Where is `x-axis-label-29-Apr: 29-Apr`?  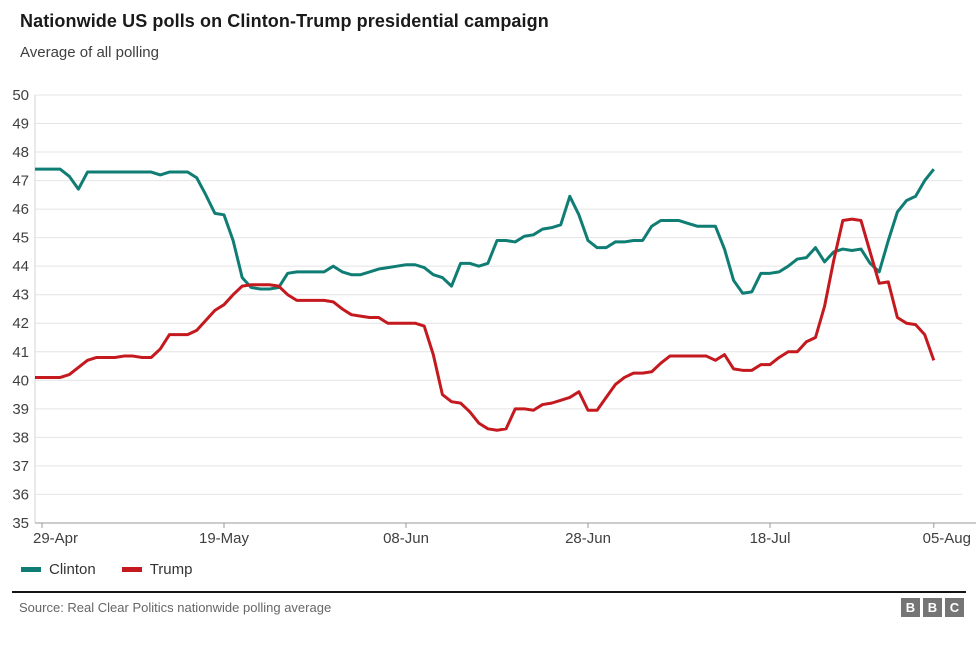 x-axis-label-29-Apr: 29-Apr is located at coordinates (55, 538).